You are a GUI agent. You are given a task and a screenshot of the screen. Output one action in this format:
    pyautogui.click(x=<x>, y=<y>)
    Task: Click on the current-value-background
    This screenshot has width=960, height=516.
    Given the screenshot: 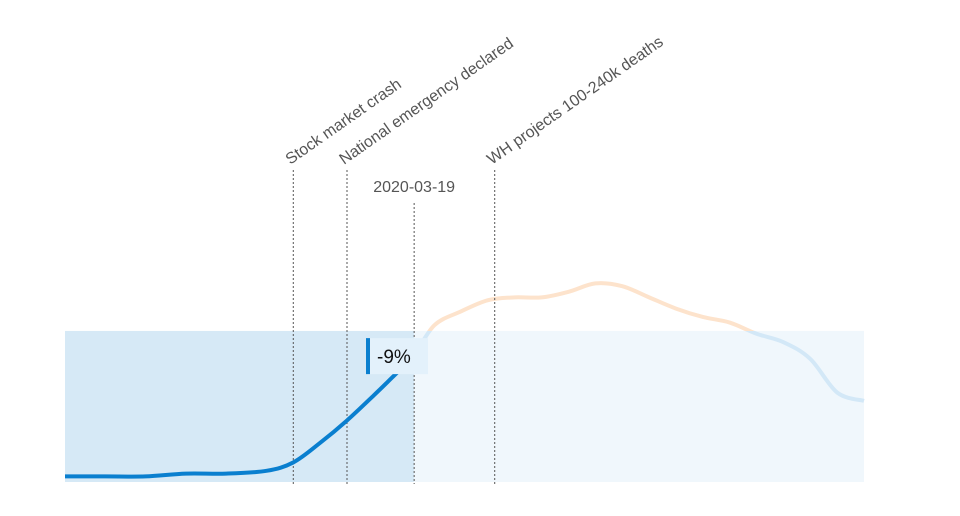 What is the action you would take?
    pyautogui.click(x=398, y=356)
    